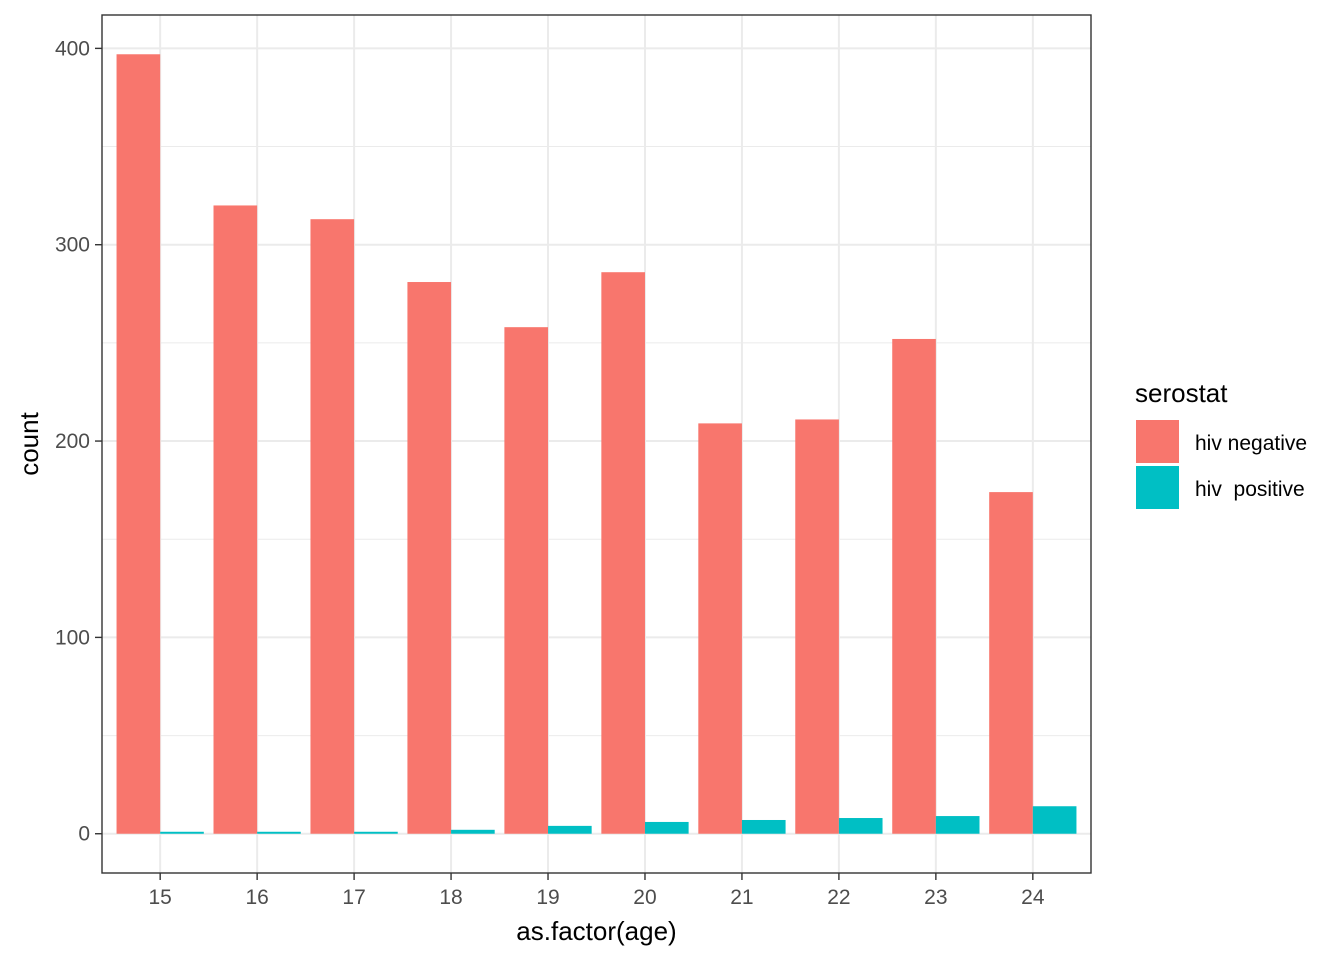 The height and width of the screenshot is (965, 1344). I want to click on legend-title: serostat, so click(1181, 393).